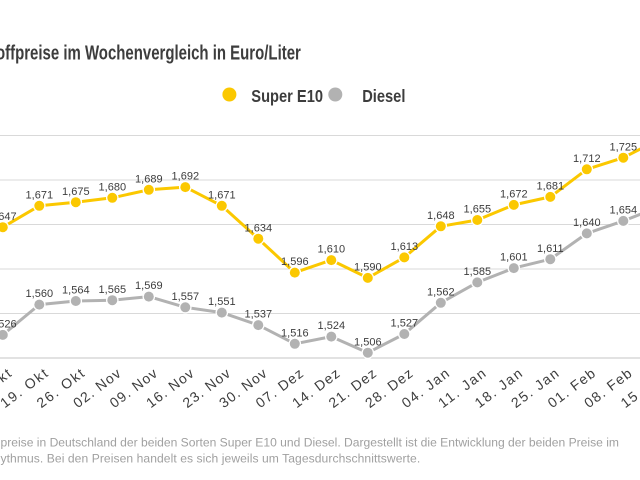 This screenshot has width=640, height=480. What do you see at coordinates (8, 325) in the screenshot?
I see `svg-text: 1,526` at bounding box center [8, 325].